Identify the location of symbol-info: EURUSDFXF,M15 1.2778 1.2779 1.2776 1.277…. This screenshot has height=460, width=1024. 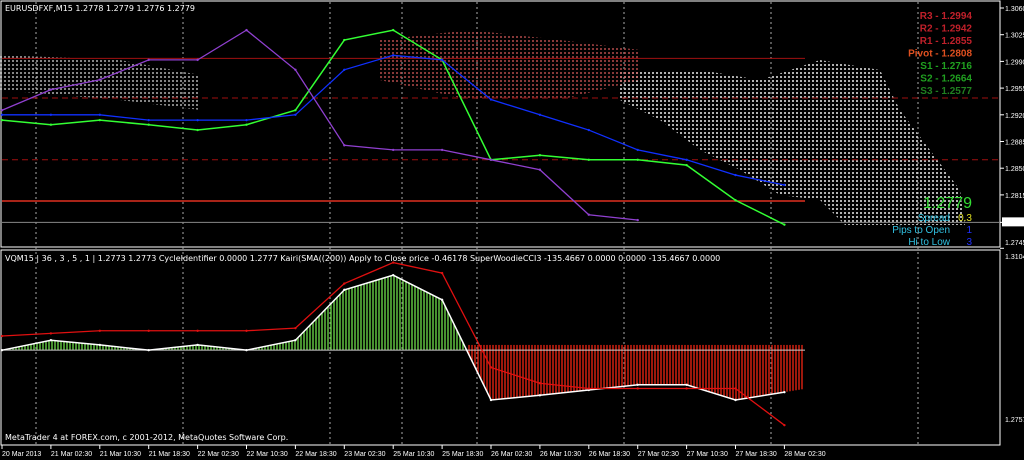
(100, 8).